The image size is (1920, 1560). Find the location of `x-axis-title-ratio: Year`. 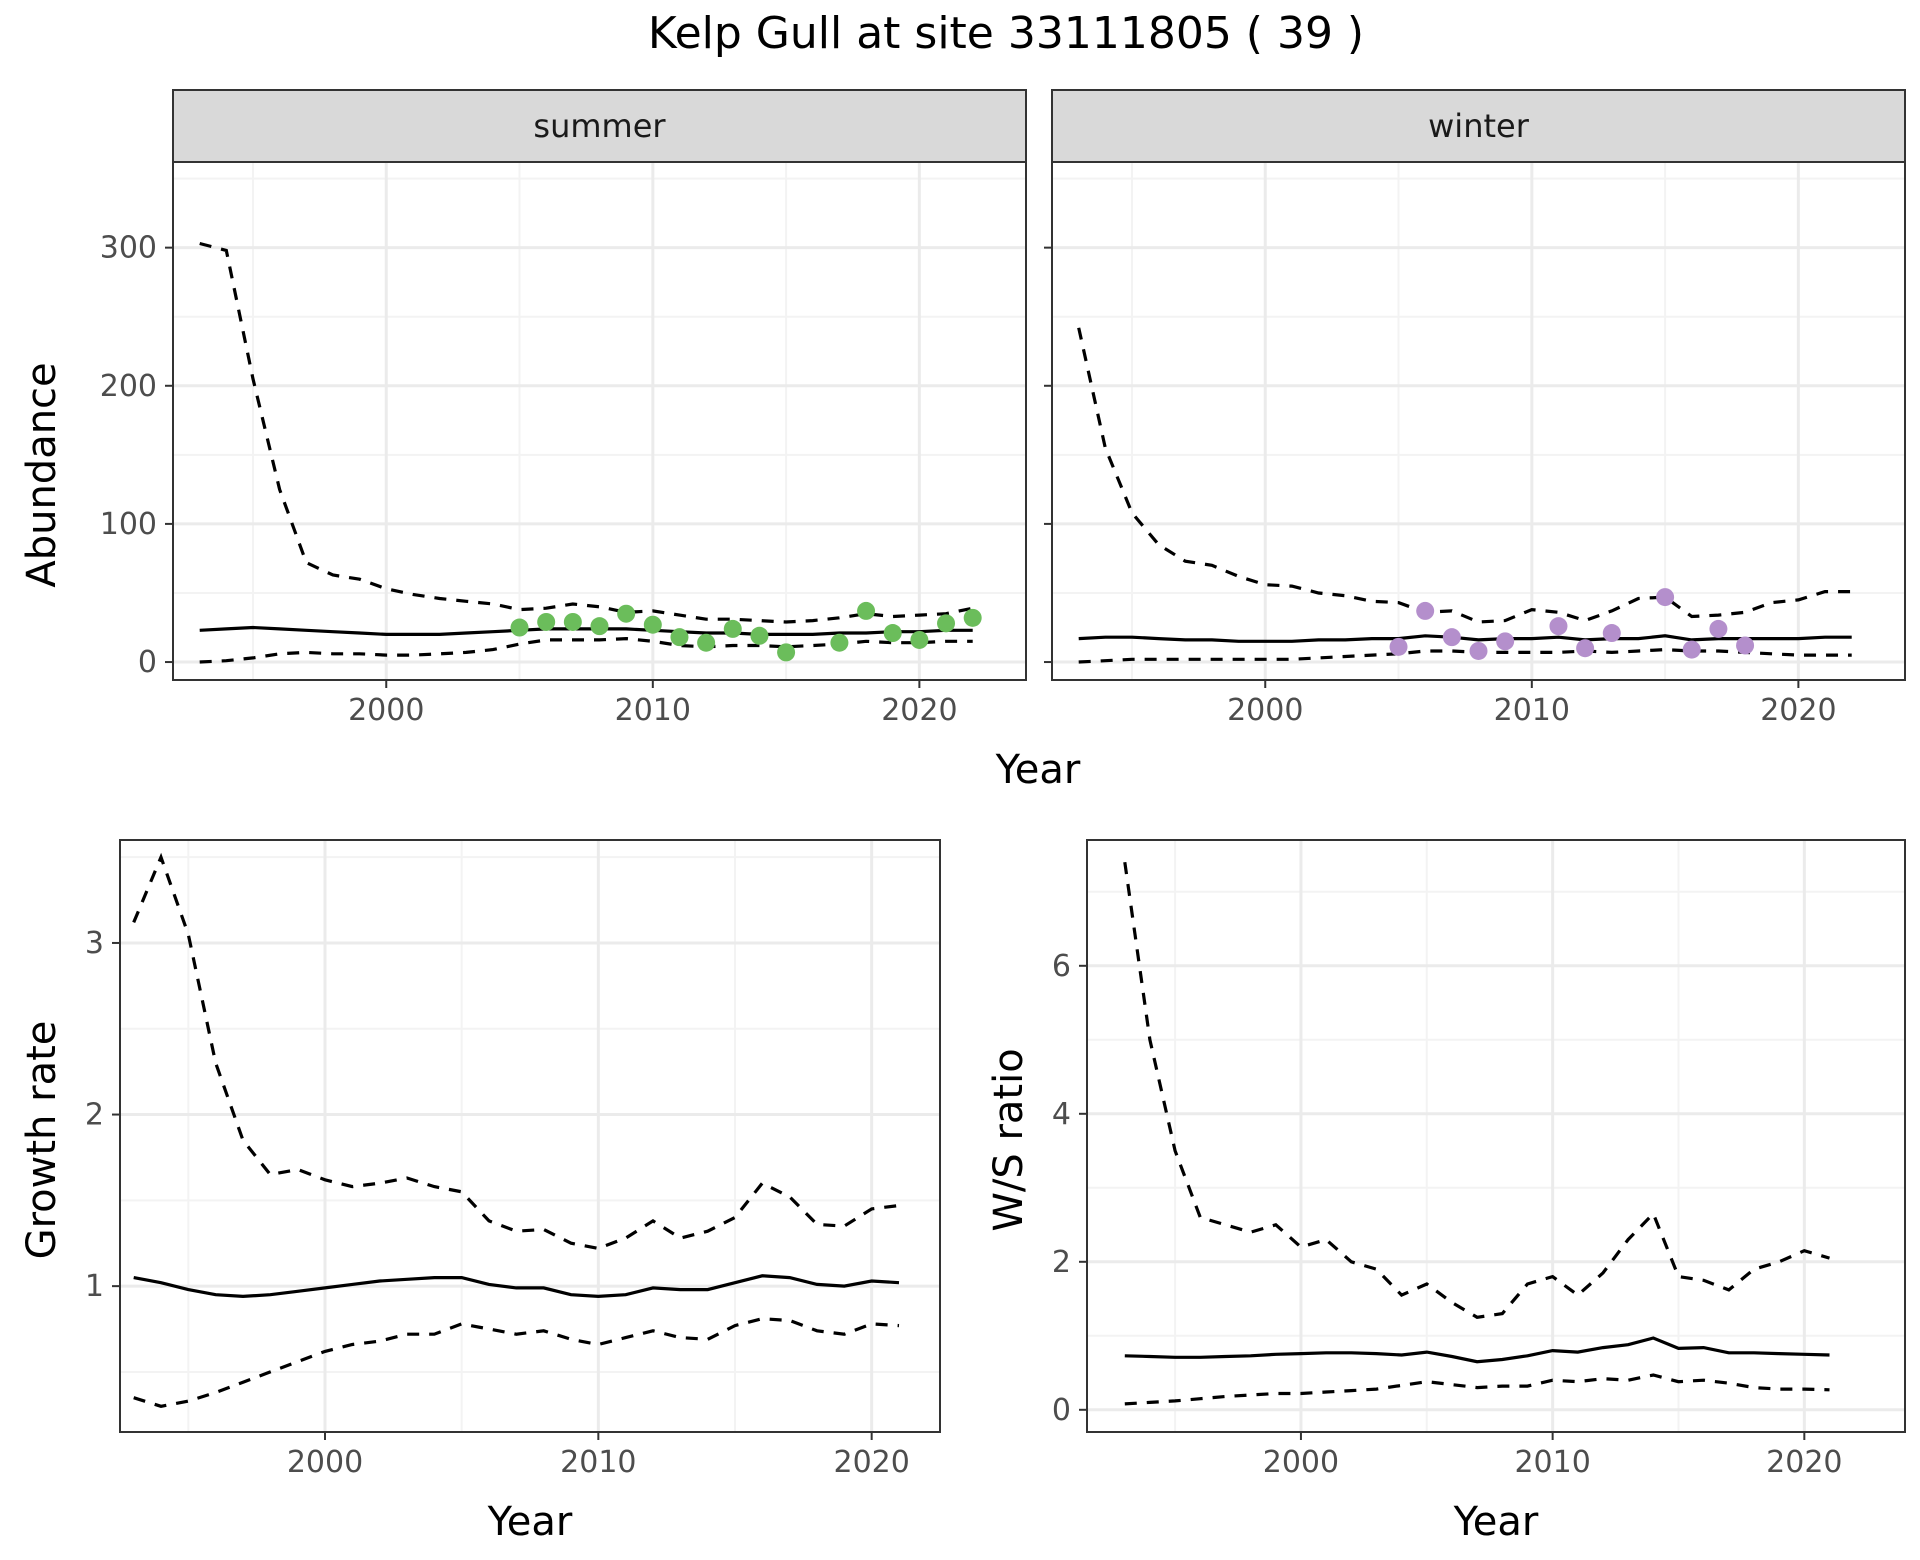

x-axis-title-ratio: Year is located at coordinates (1496, 1522).